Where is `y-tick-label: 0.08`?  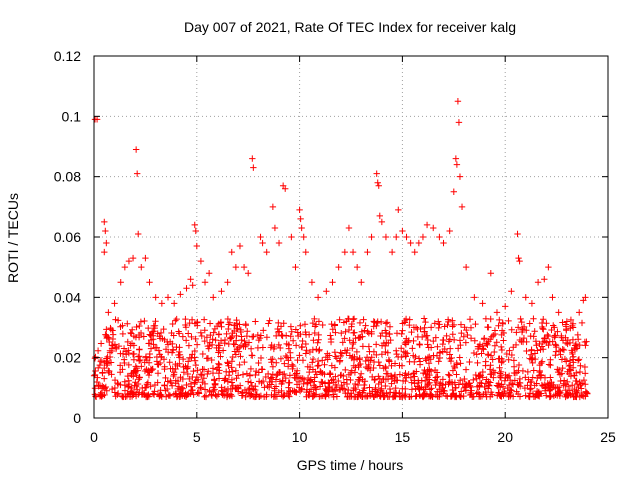 y-tick-label: 0.08 is located at coordinates (67, 177).